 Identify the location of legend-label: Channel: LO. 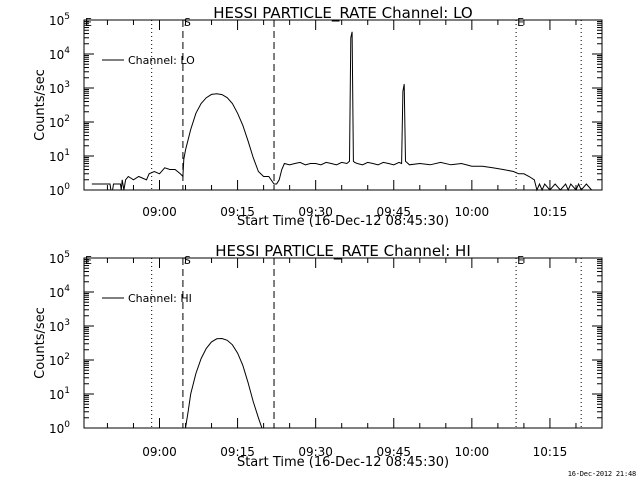
(161, 60).